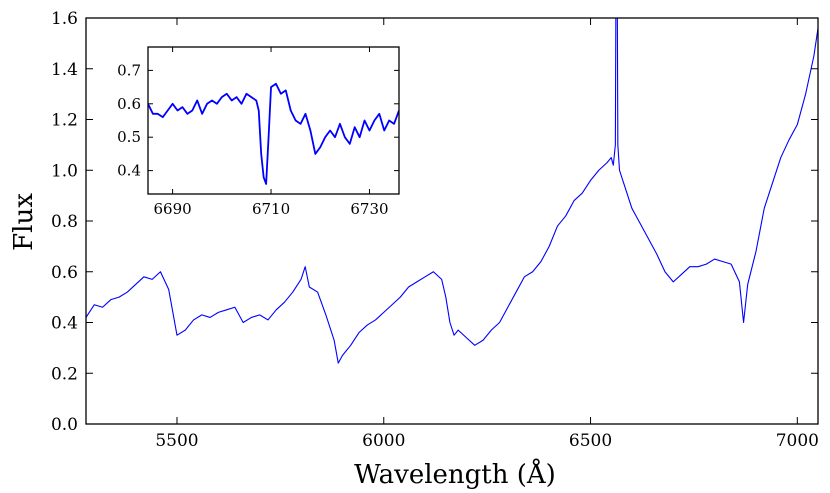 This screenshot has height=493, width=830. I want to click on main-x-tick-label: 6500, so click(590, 441).